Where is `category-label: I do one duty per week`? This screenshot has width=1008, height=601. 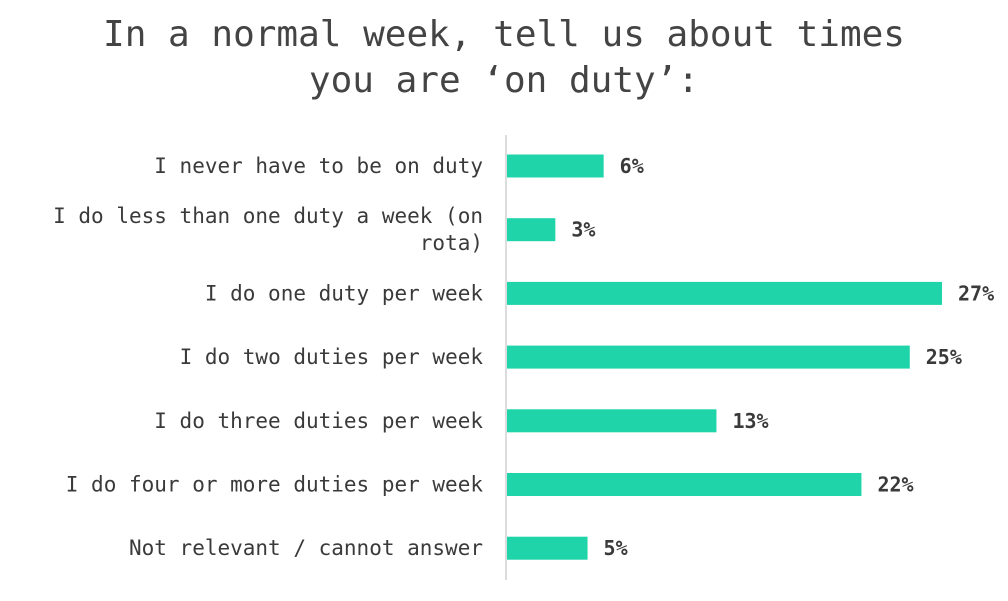
category-label: I do one duty per week is located at coordinates (344, 293).